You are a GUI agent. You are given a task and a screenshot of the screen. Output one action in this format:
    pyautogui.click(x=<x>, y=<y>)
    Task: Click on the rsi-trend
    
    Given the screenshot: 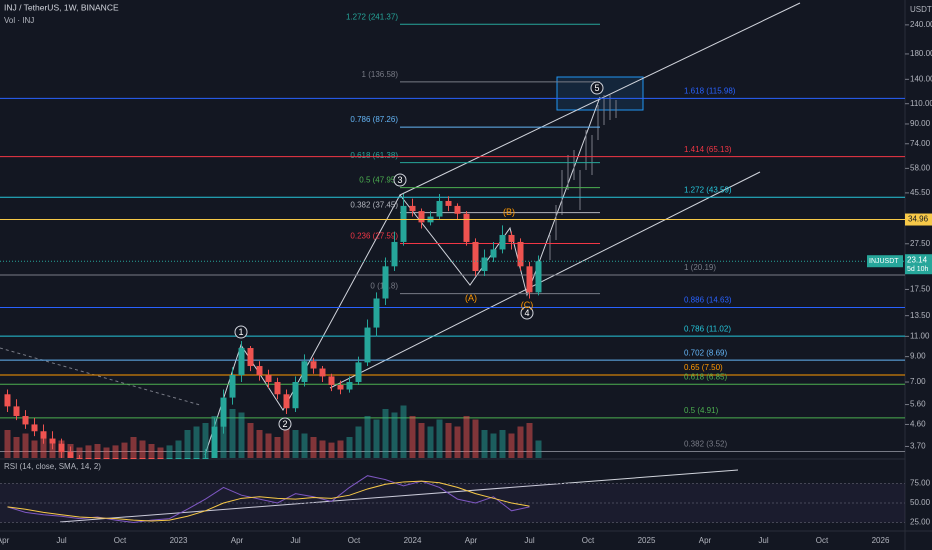 What is the action you would take?
    pyautogui.click(x=399, y=496)
    